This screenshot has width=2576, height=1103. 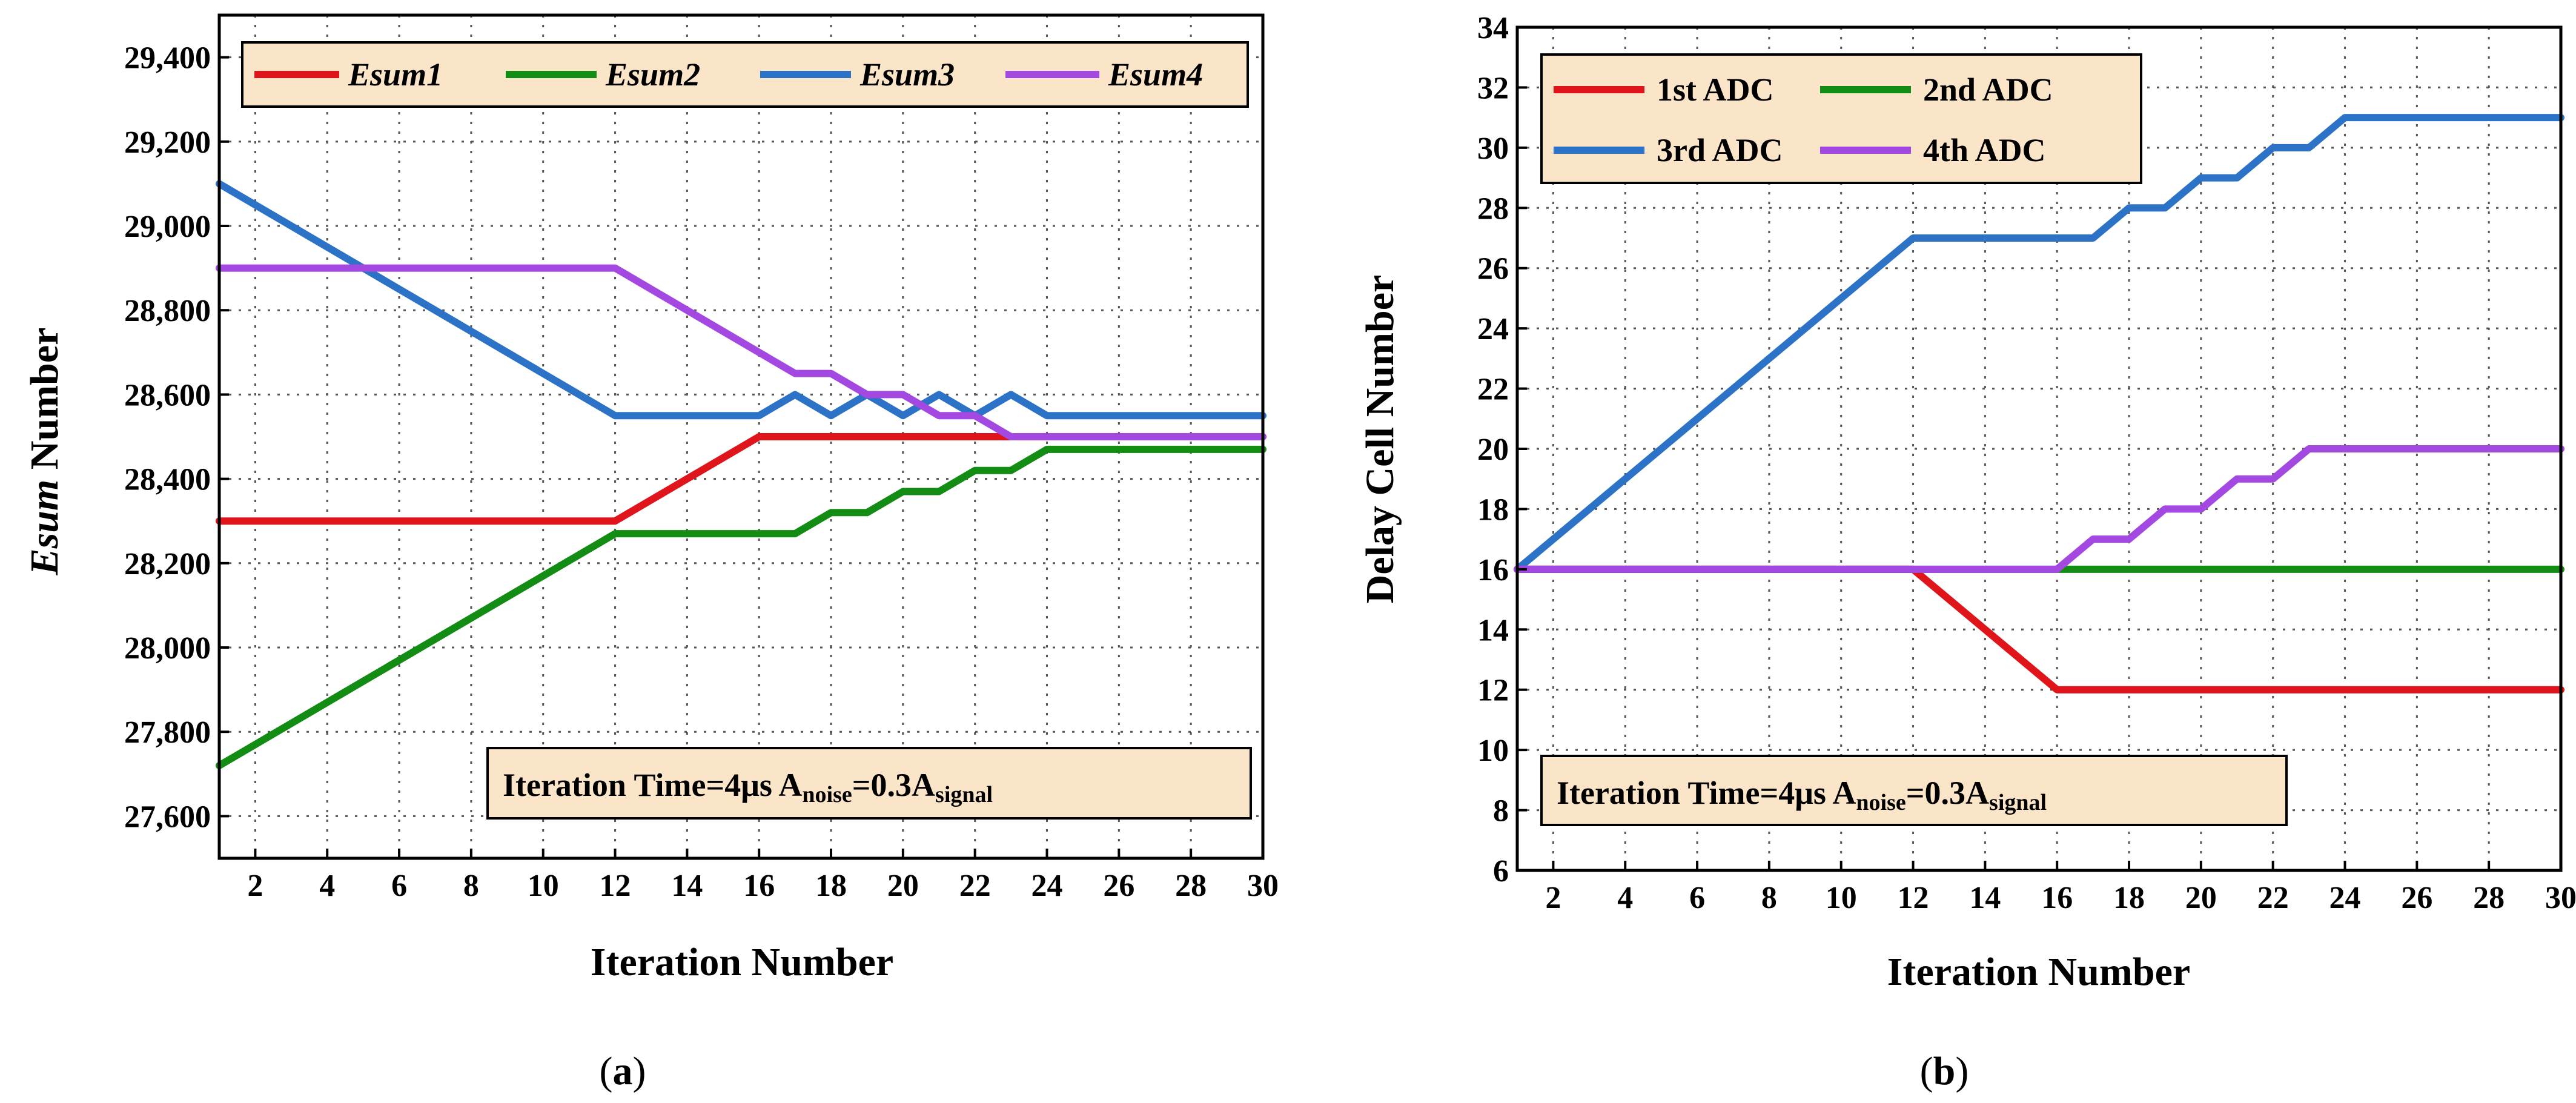 I want to click on y-tick-label: 30, so click(x=1493, y=148).